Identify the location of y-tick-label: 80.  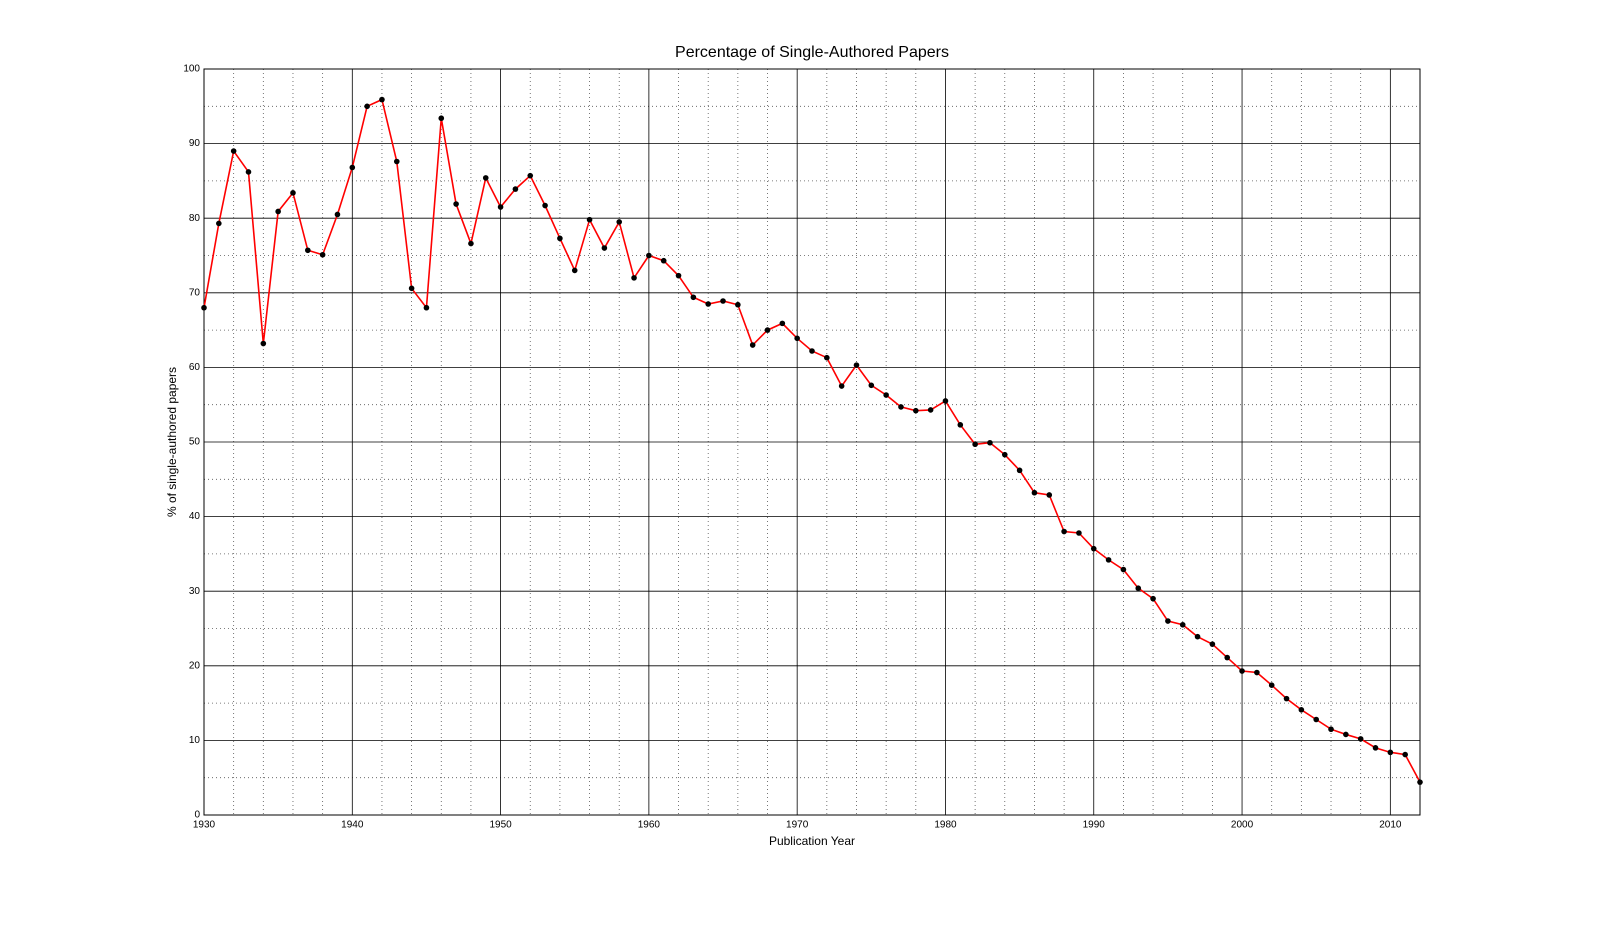
(195, 218).